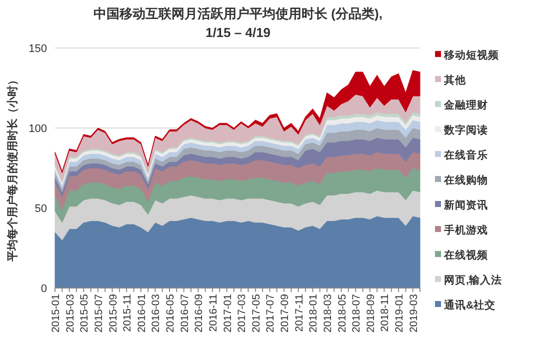  Describe the element at coordinates (84, 313) in the screenshot. I see `x-tick-label: 2015-05` at that location.